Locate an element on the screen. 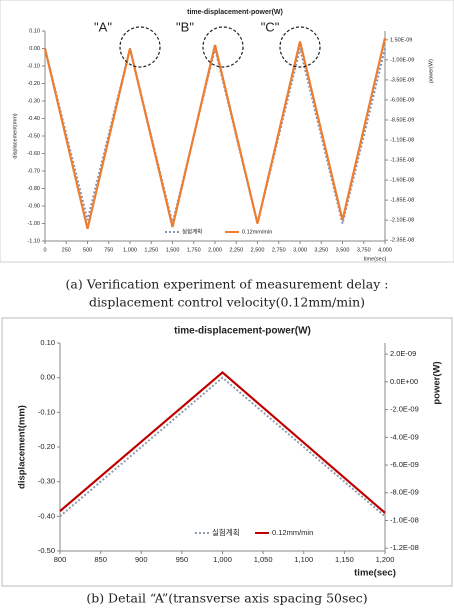  x-tick-label: 500 is located at coordinates (87, 250).